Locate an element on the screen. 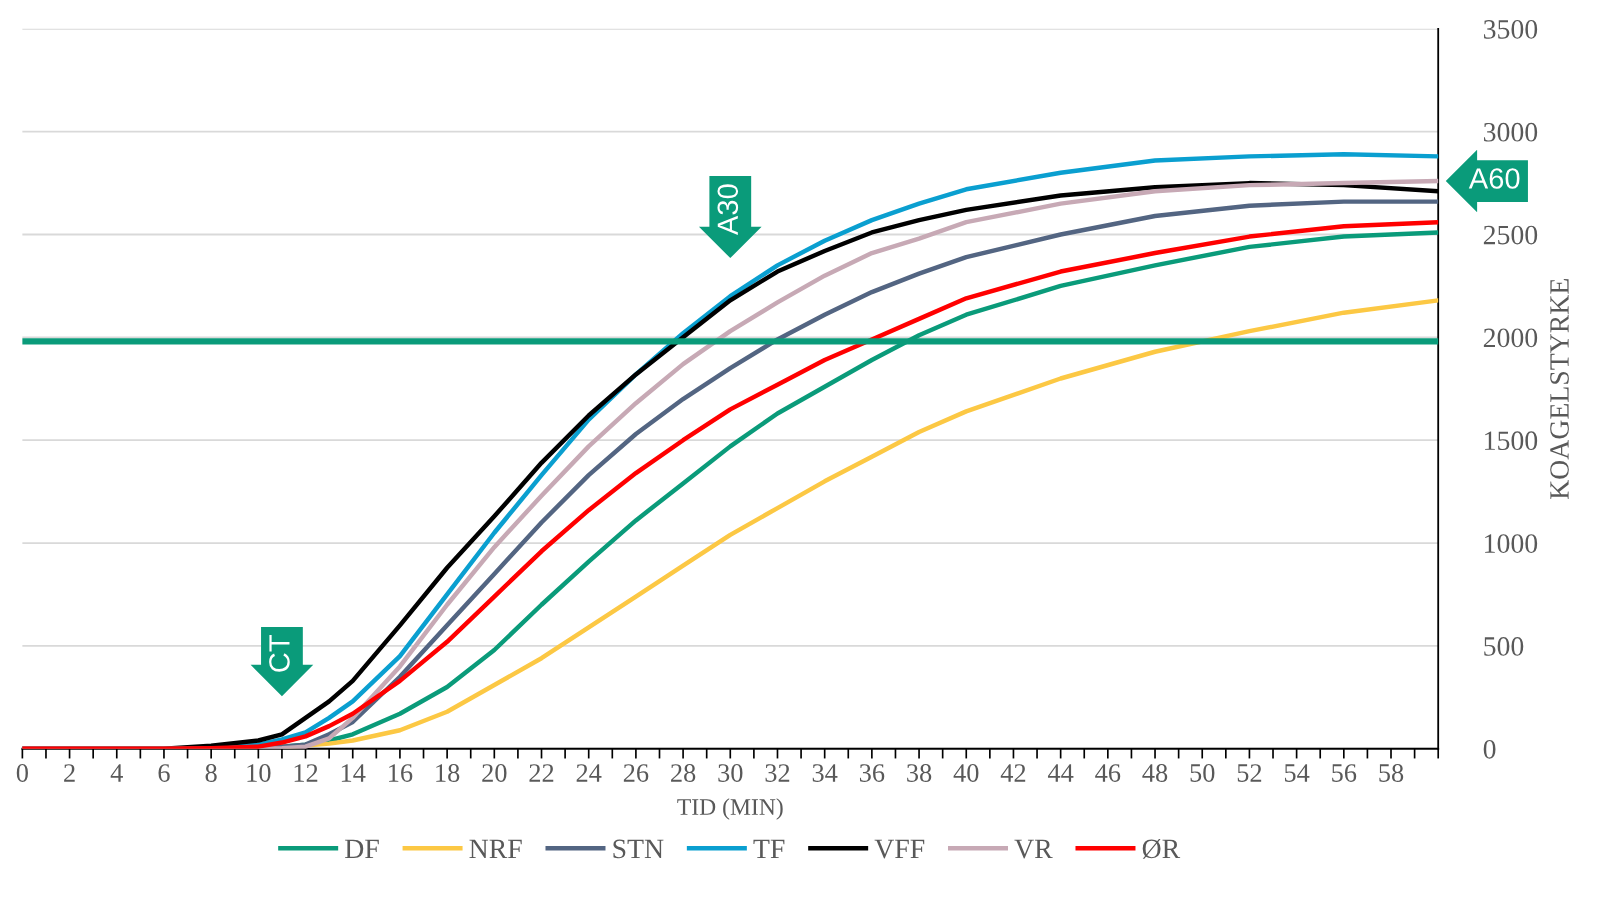 The image size is (1598, 901). x-tick-label: 12 is located at coordinates (306, 773).